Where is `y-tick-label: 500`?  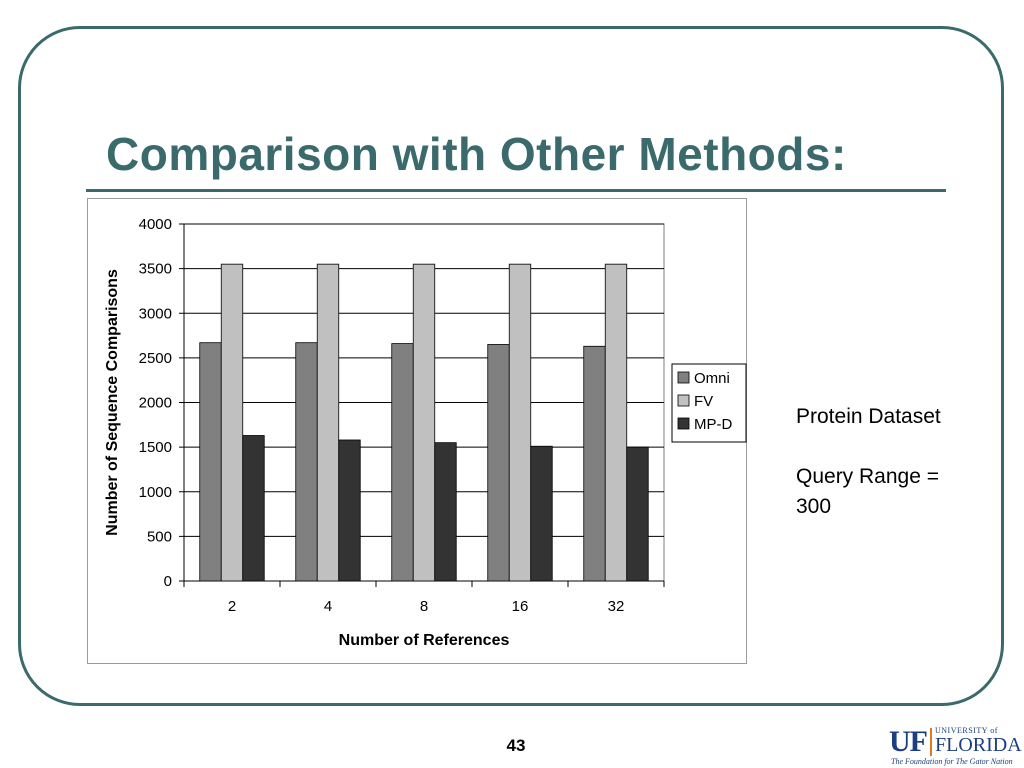 y-tick-label: 500 is located at coordinates (159, 536).